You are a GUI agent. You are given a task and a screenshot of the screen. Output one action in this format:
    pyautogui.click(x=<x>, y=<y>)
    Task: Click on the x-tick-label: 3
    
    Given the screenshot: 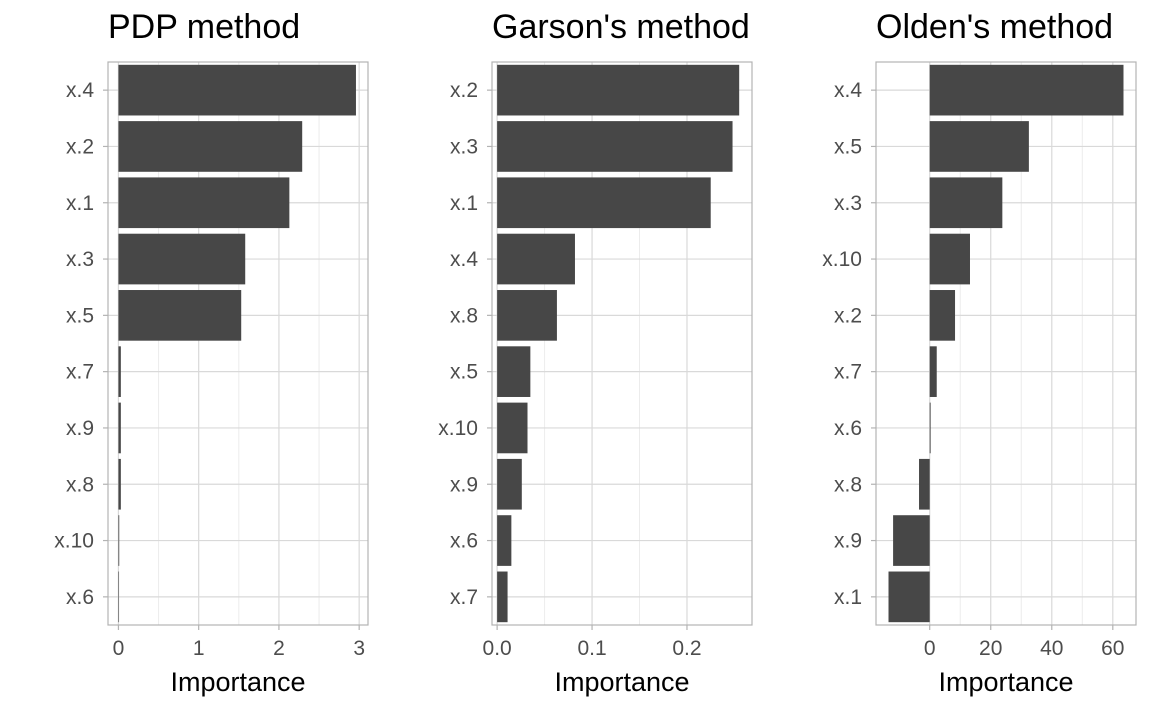 What is the action you would take?
    pyautogui.click(x=359, y=648)
    